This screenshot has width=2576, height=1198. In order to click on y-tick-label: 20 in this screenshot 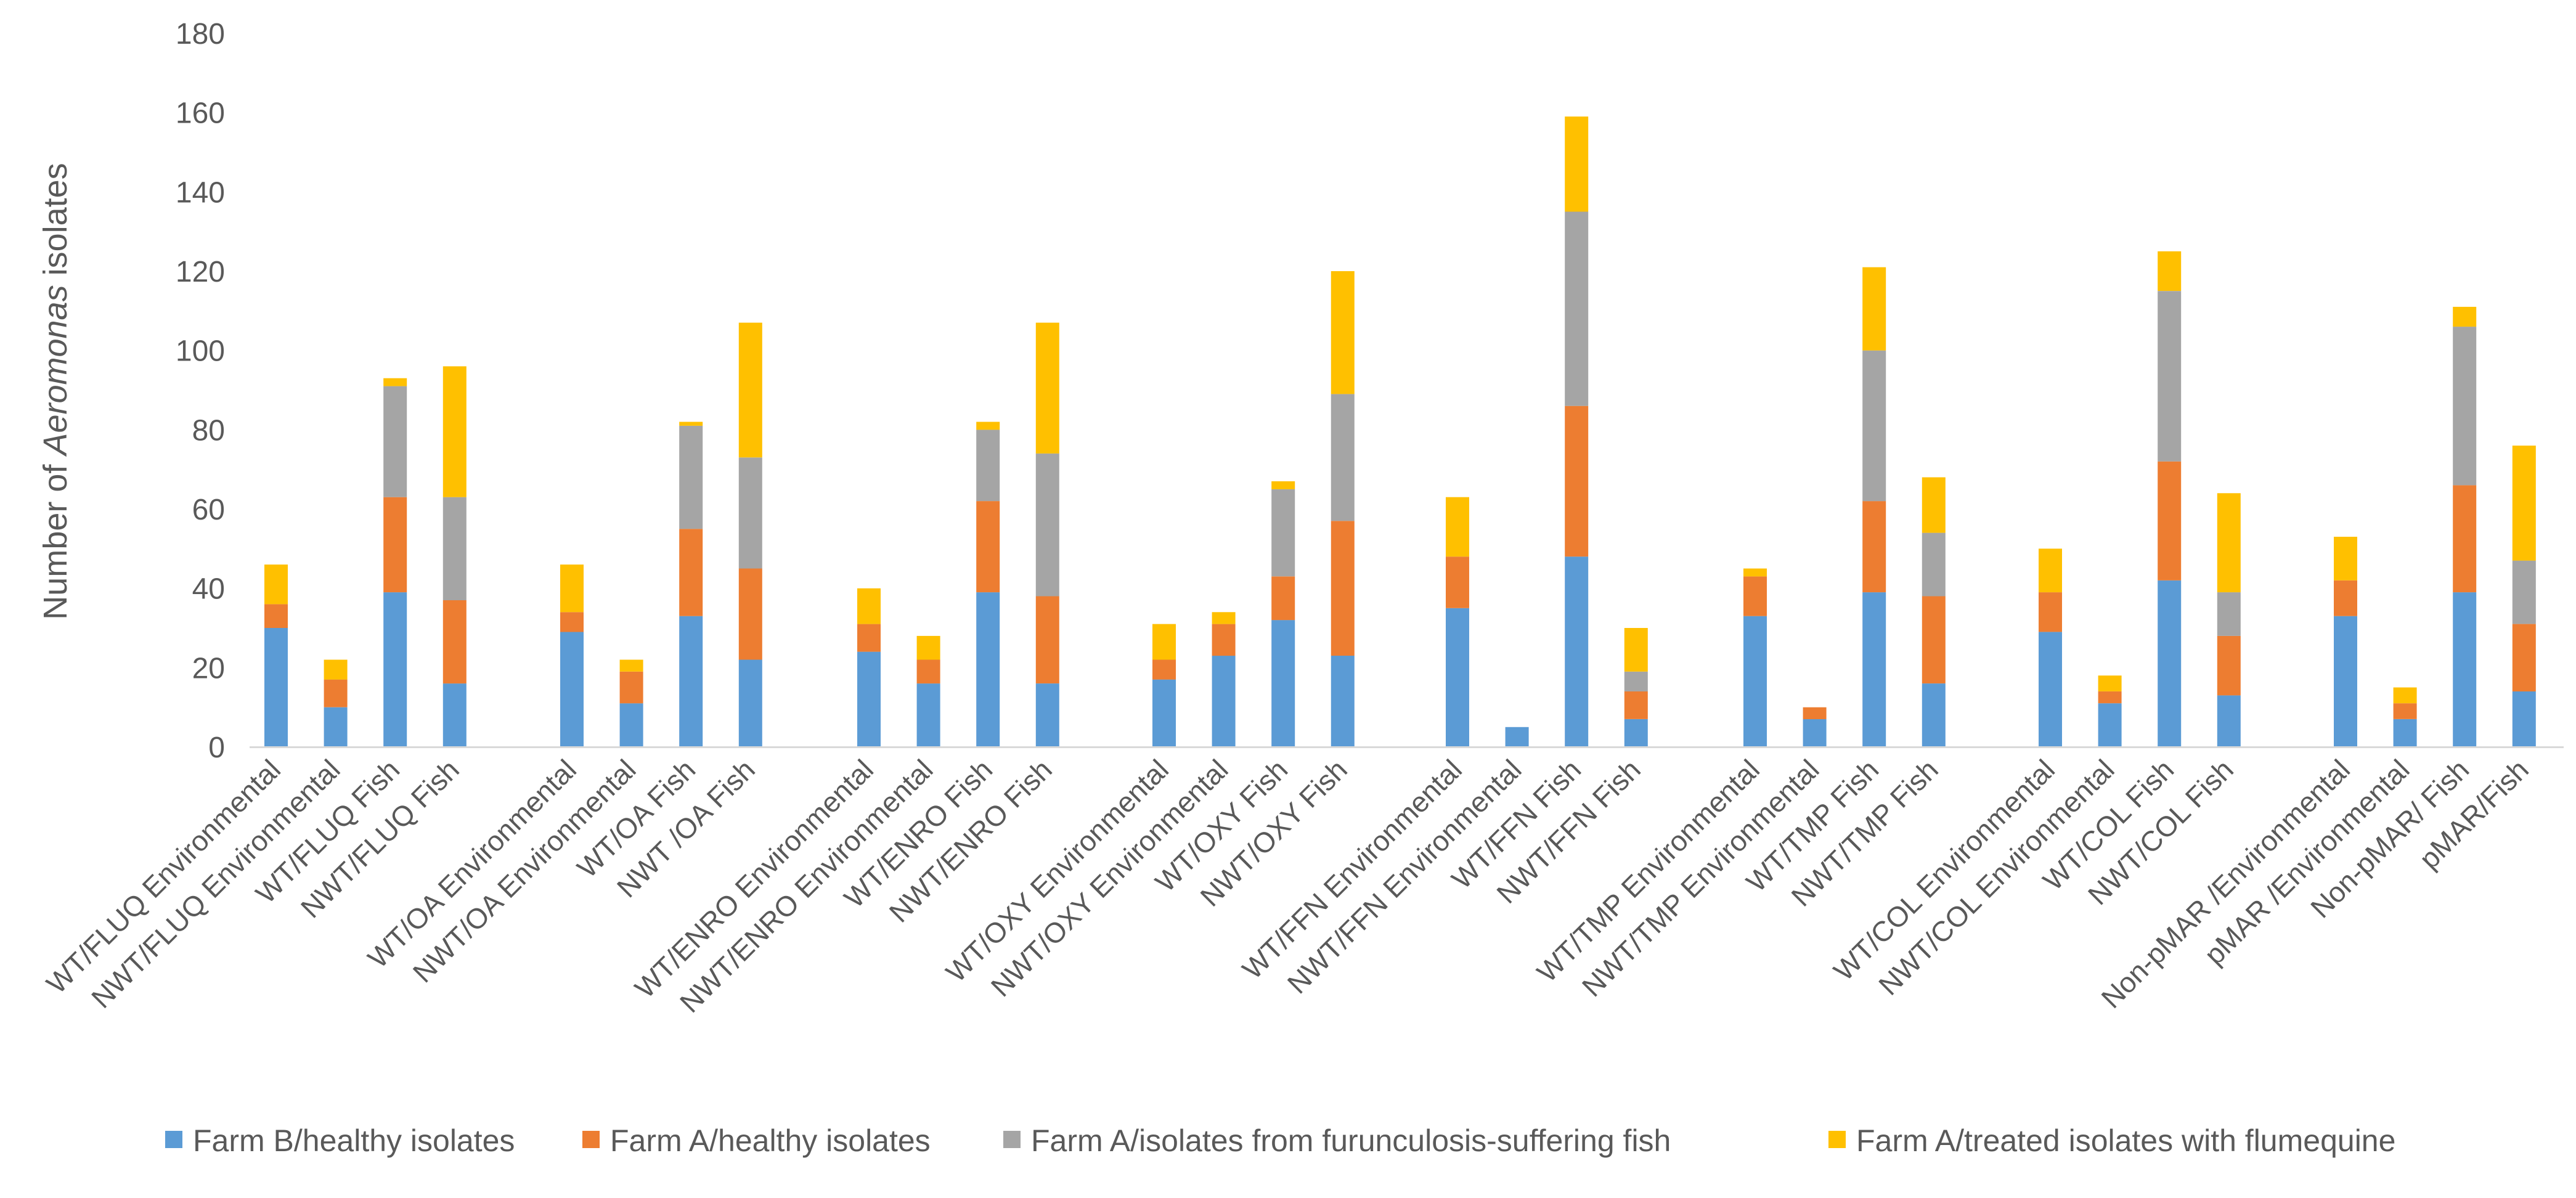, I will do `click(209, 668)`.